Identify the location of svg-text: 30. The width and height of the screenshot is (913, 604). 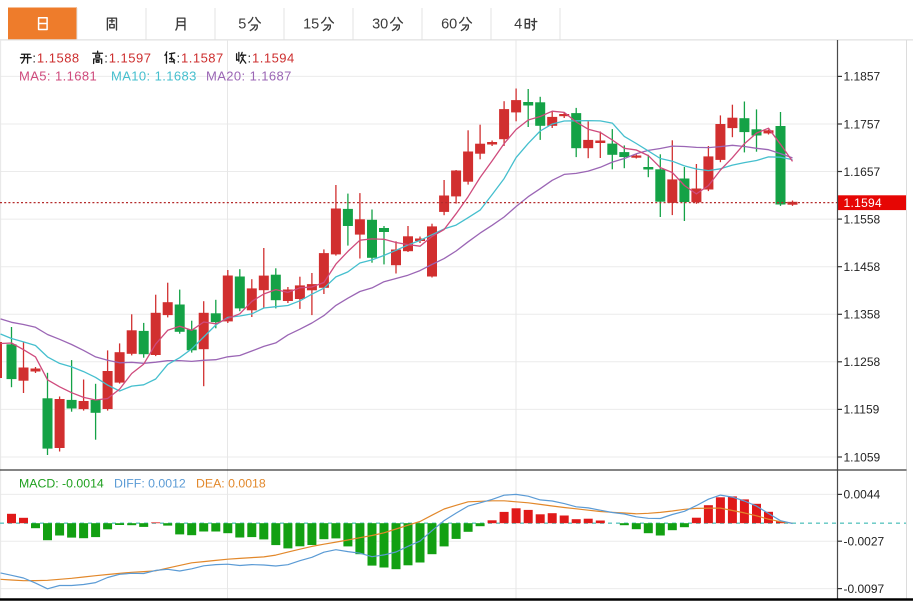
(380, 25).